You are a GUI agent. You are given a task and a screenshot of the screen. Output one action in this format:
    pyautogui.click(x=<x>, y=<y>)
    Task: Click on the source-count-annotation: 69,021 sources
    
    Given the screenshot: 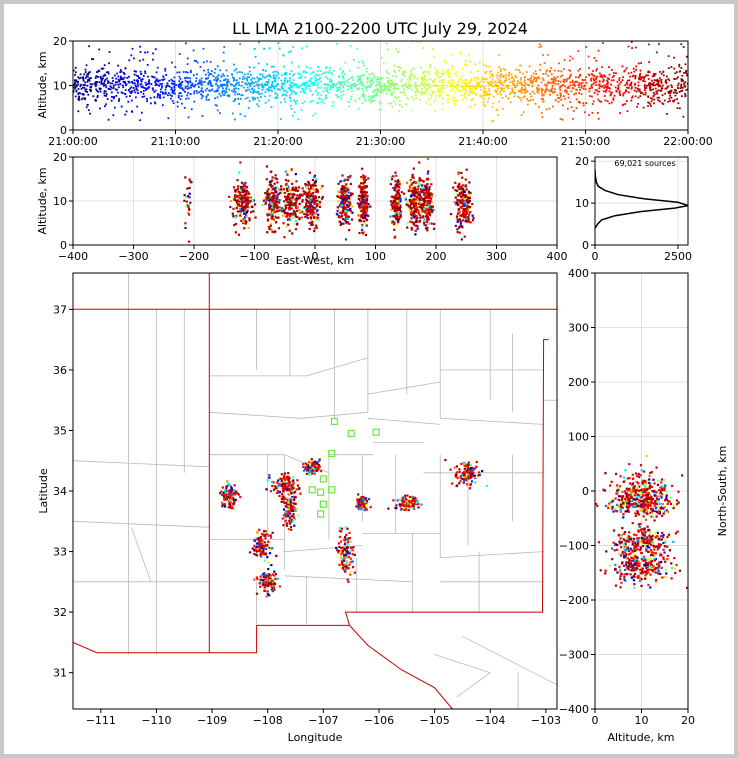 What is the action you would take?
    pyautogui.click(x=644, y=163)
    